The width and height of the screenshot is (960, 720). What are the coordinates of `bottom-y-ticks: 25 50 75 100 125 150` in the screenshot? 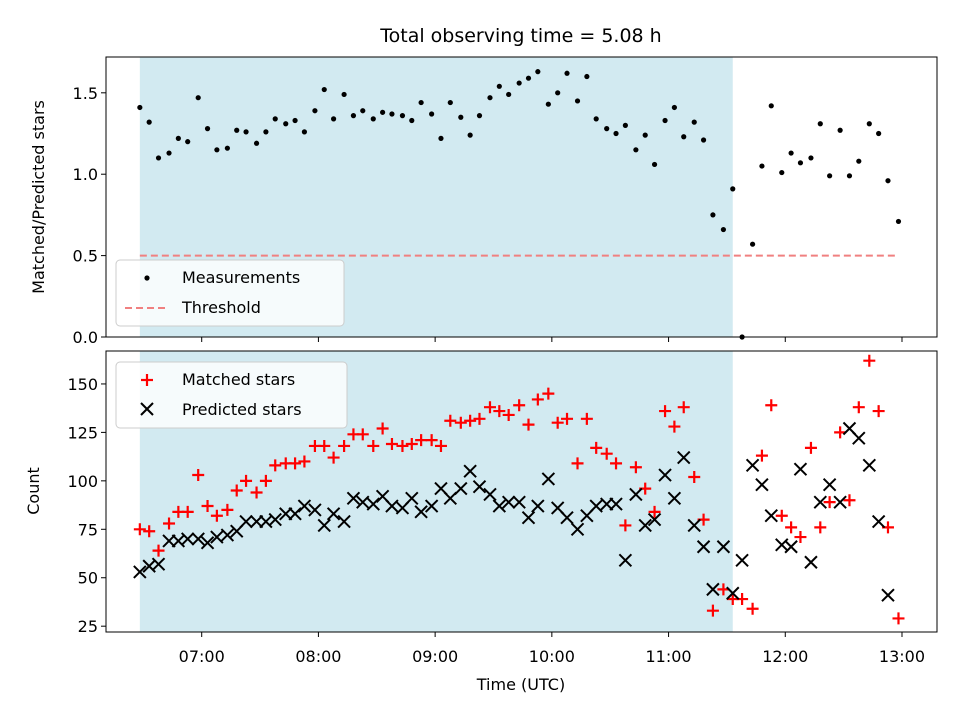 It's located at (86, 505).